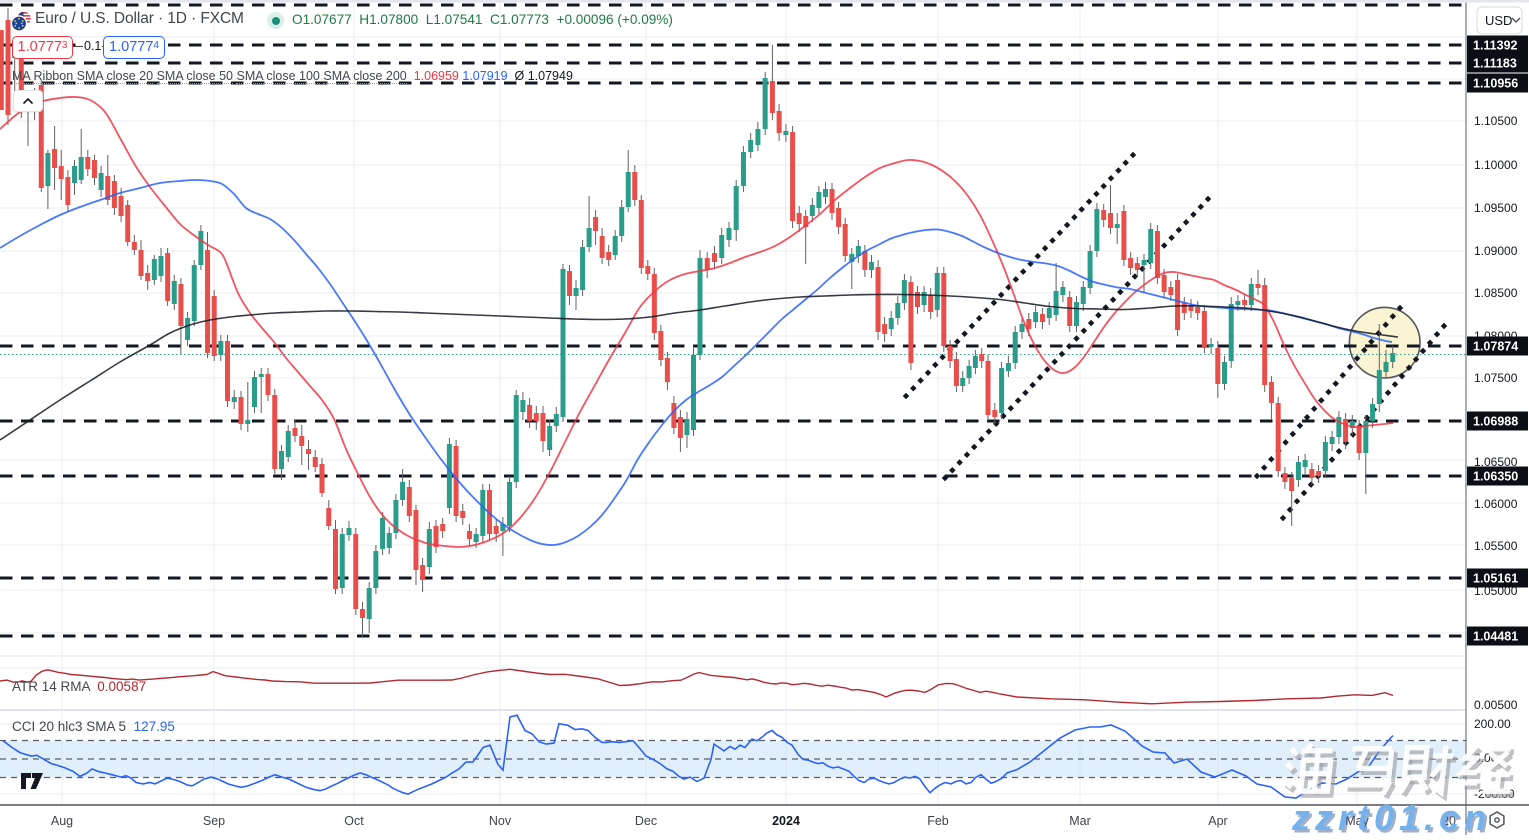 This screenshot has height=840, width=1529. I want to click on svg-text: Feb, so click(938, 821).